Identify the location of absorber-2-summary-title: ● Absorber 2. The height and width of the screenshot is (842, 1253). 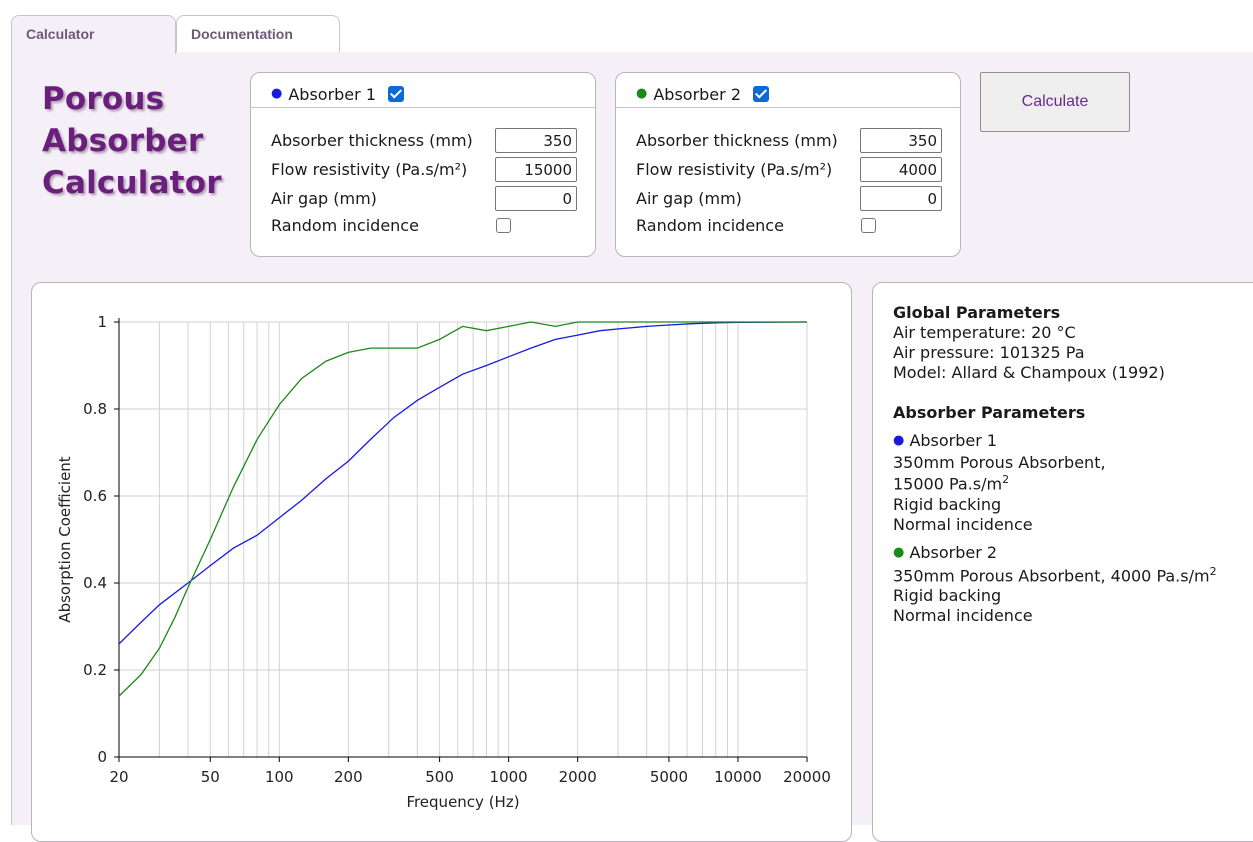
(945, 552).